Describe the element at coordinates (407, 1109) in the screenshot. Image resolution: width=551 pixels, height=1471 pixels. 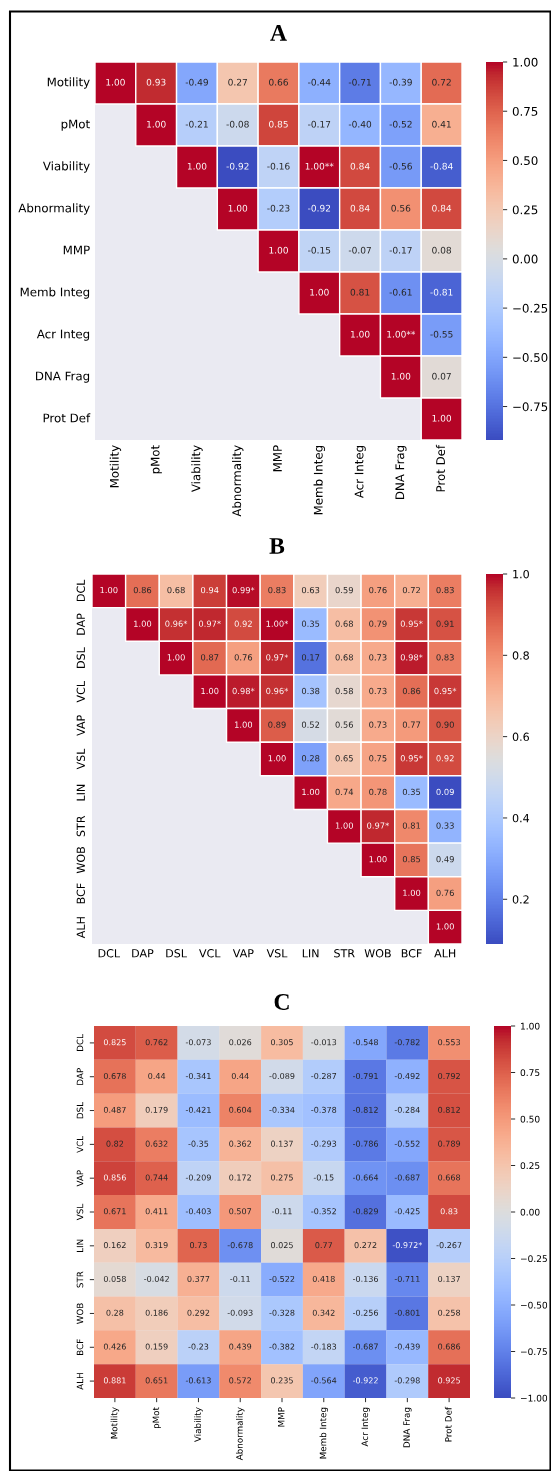
I see `data-label: -0.284` at that location.